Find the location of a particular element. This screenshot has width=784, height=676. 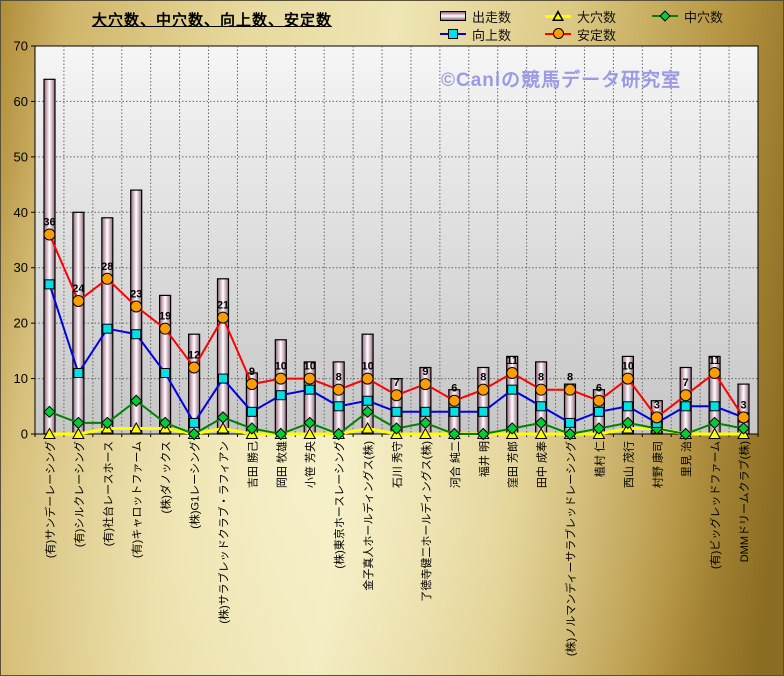

x-category-label: 石川 秀守 is located at coordinates (397, 464).